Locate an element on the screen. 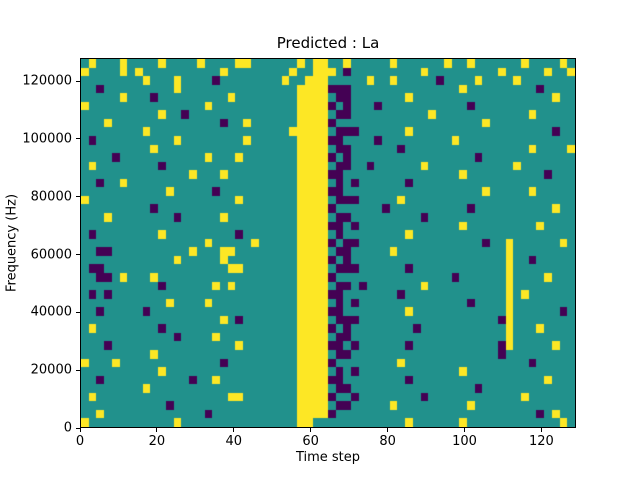 Image resolution: width=640 pixels, height=480 pixels. y-axis-label: Frequency (Hz) is located at coordinates (12, 243).